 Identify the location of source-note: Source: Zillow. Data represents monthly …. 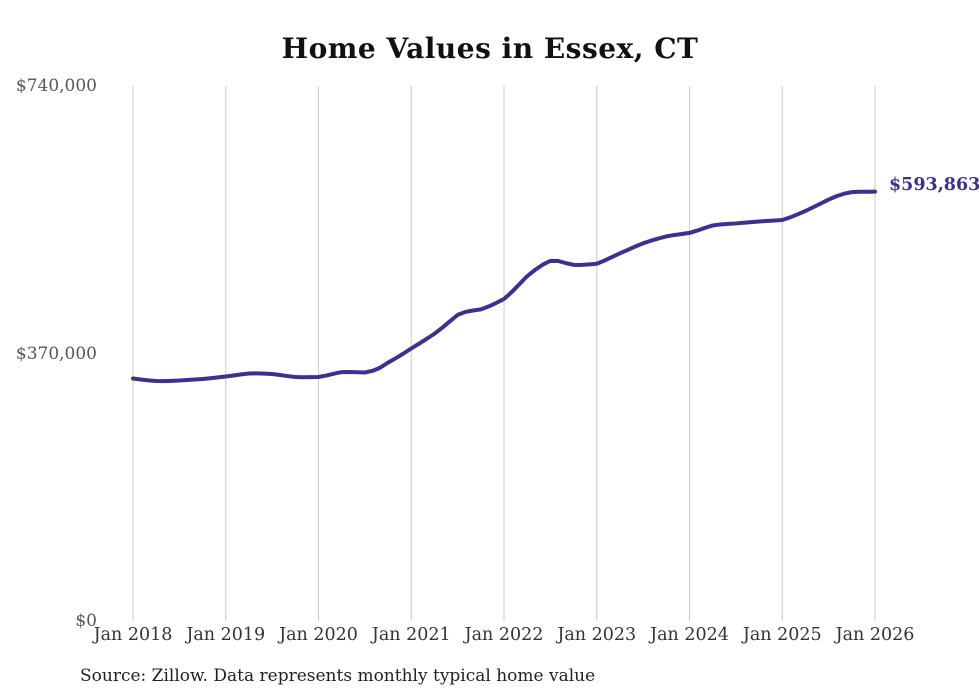
(338, 676).